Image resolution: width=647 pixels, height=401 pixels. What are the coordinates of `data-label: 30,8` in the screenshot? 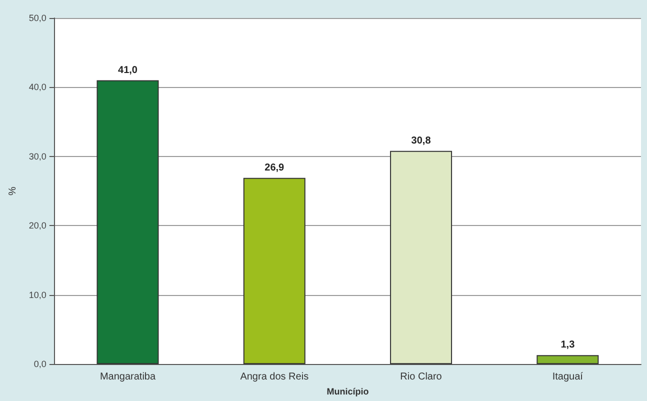 It's located at (421, 140).